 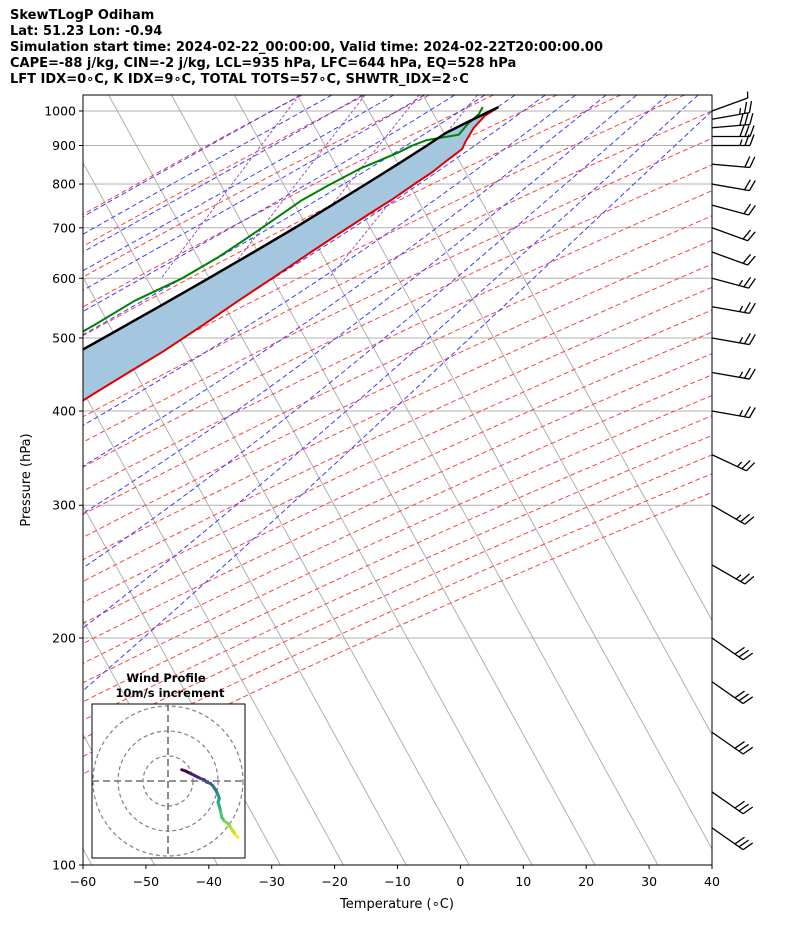 I want to click on hodograph-subtitle: 10m/s increment, so click(x=170, y=693).